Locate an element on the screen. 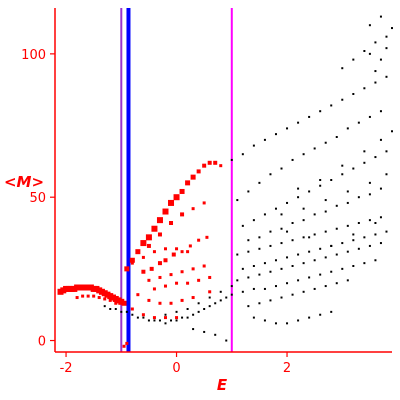 Image resolution: width=400 pixels, height=400 pixels. y-tick-label: 50 is located at coordinates (37, 198).